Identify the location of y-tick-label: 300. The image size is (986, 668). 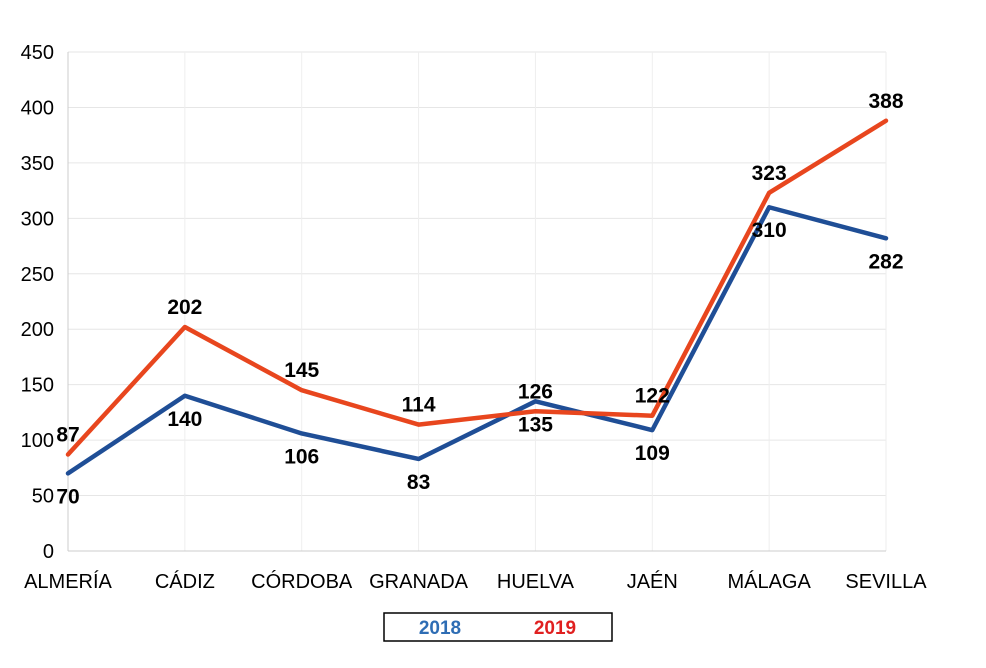
(37, 219).